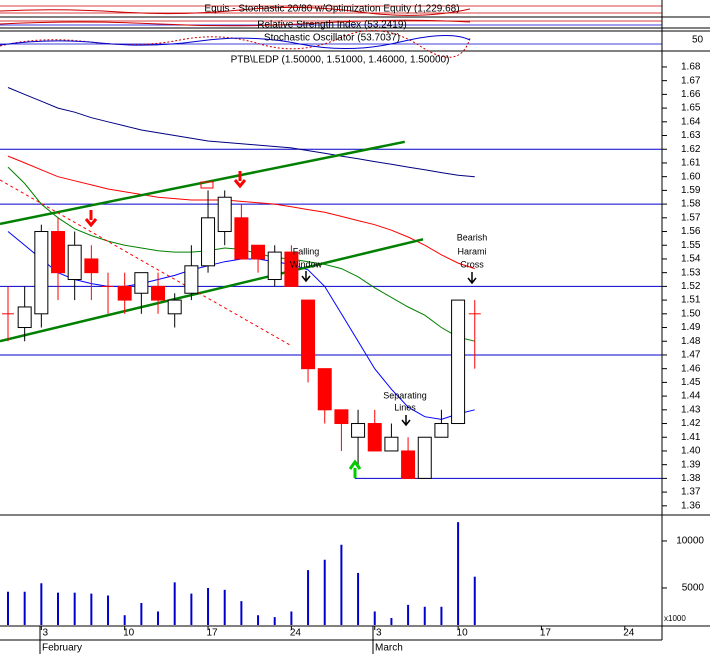 The width and height of the screenshot is (710, 654). I want to click on annotation: Falling, so click(306, 251).